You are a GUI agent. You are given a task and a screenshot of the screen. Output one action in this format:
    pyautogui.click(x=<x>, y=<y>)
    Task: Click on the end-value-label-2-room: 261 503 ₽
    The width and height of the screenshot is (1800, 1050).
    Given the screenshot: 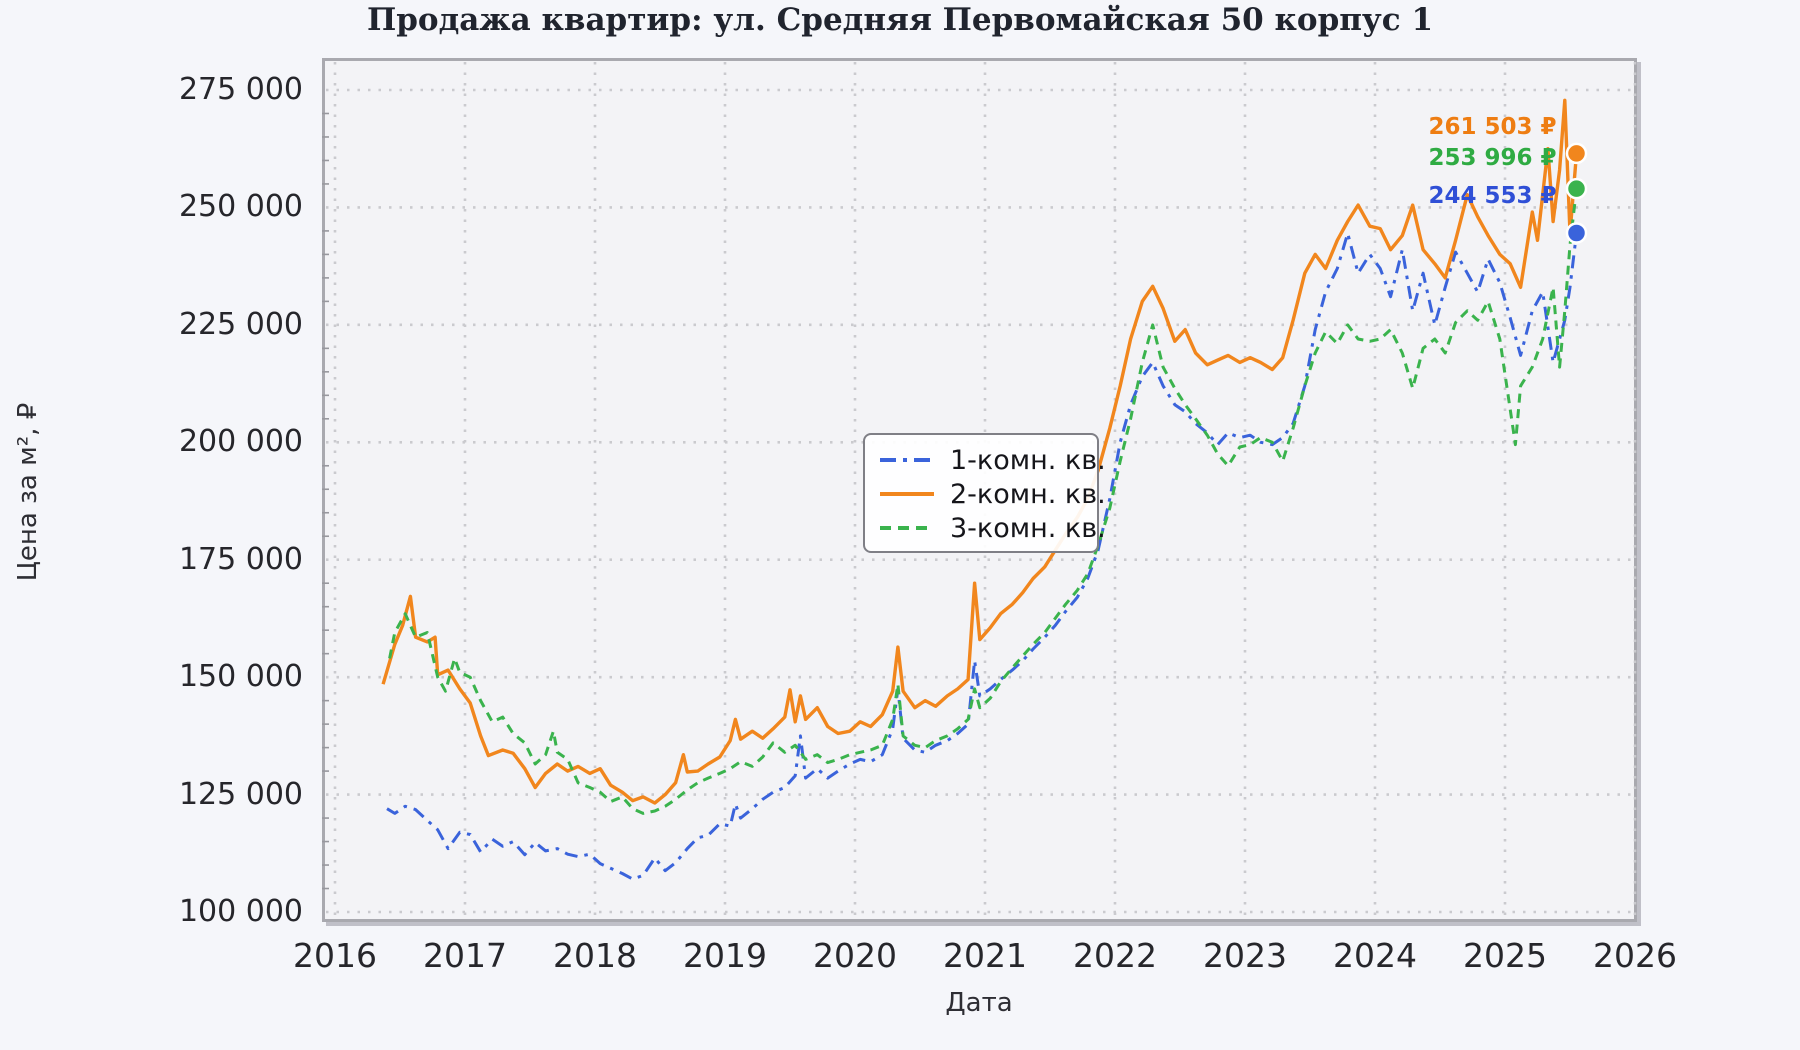 What is the action you would take?
    pyautogui.click(x=1492, y=127)
    